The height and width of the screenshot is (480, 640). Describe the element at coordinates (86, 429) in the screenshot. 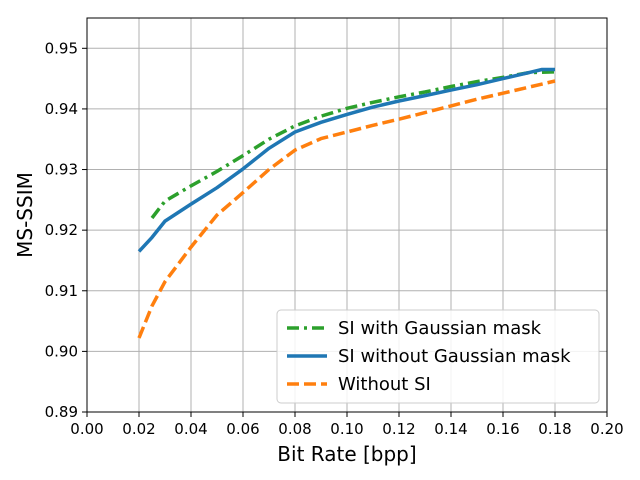

I see `x-tick-label: 0.00` at that location.